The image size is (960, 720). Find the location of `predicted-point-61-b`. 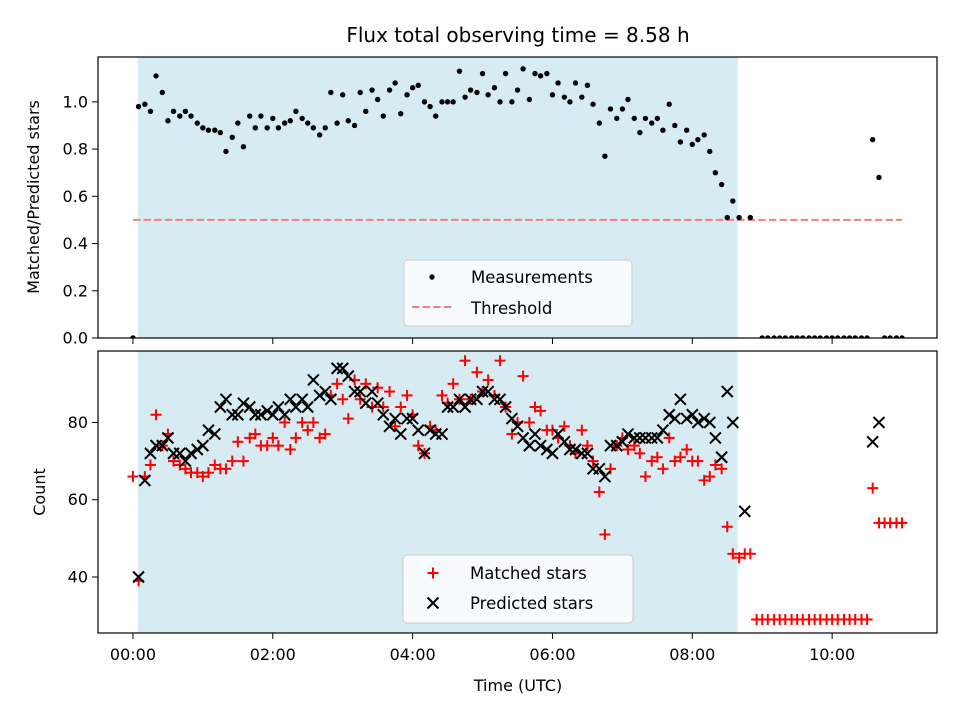

predicted-point-61-b is located at coordinates (494, 399).